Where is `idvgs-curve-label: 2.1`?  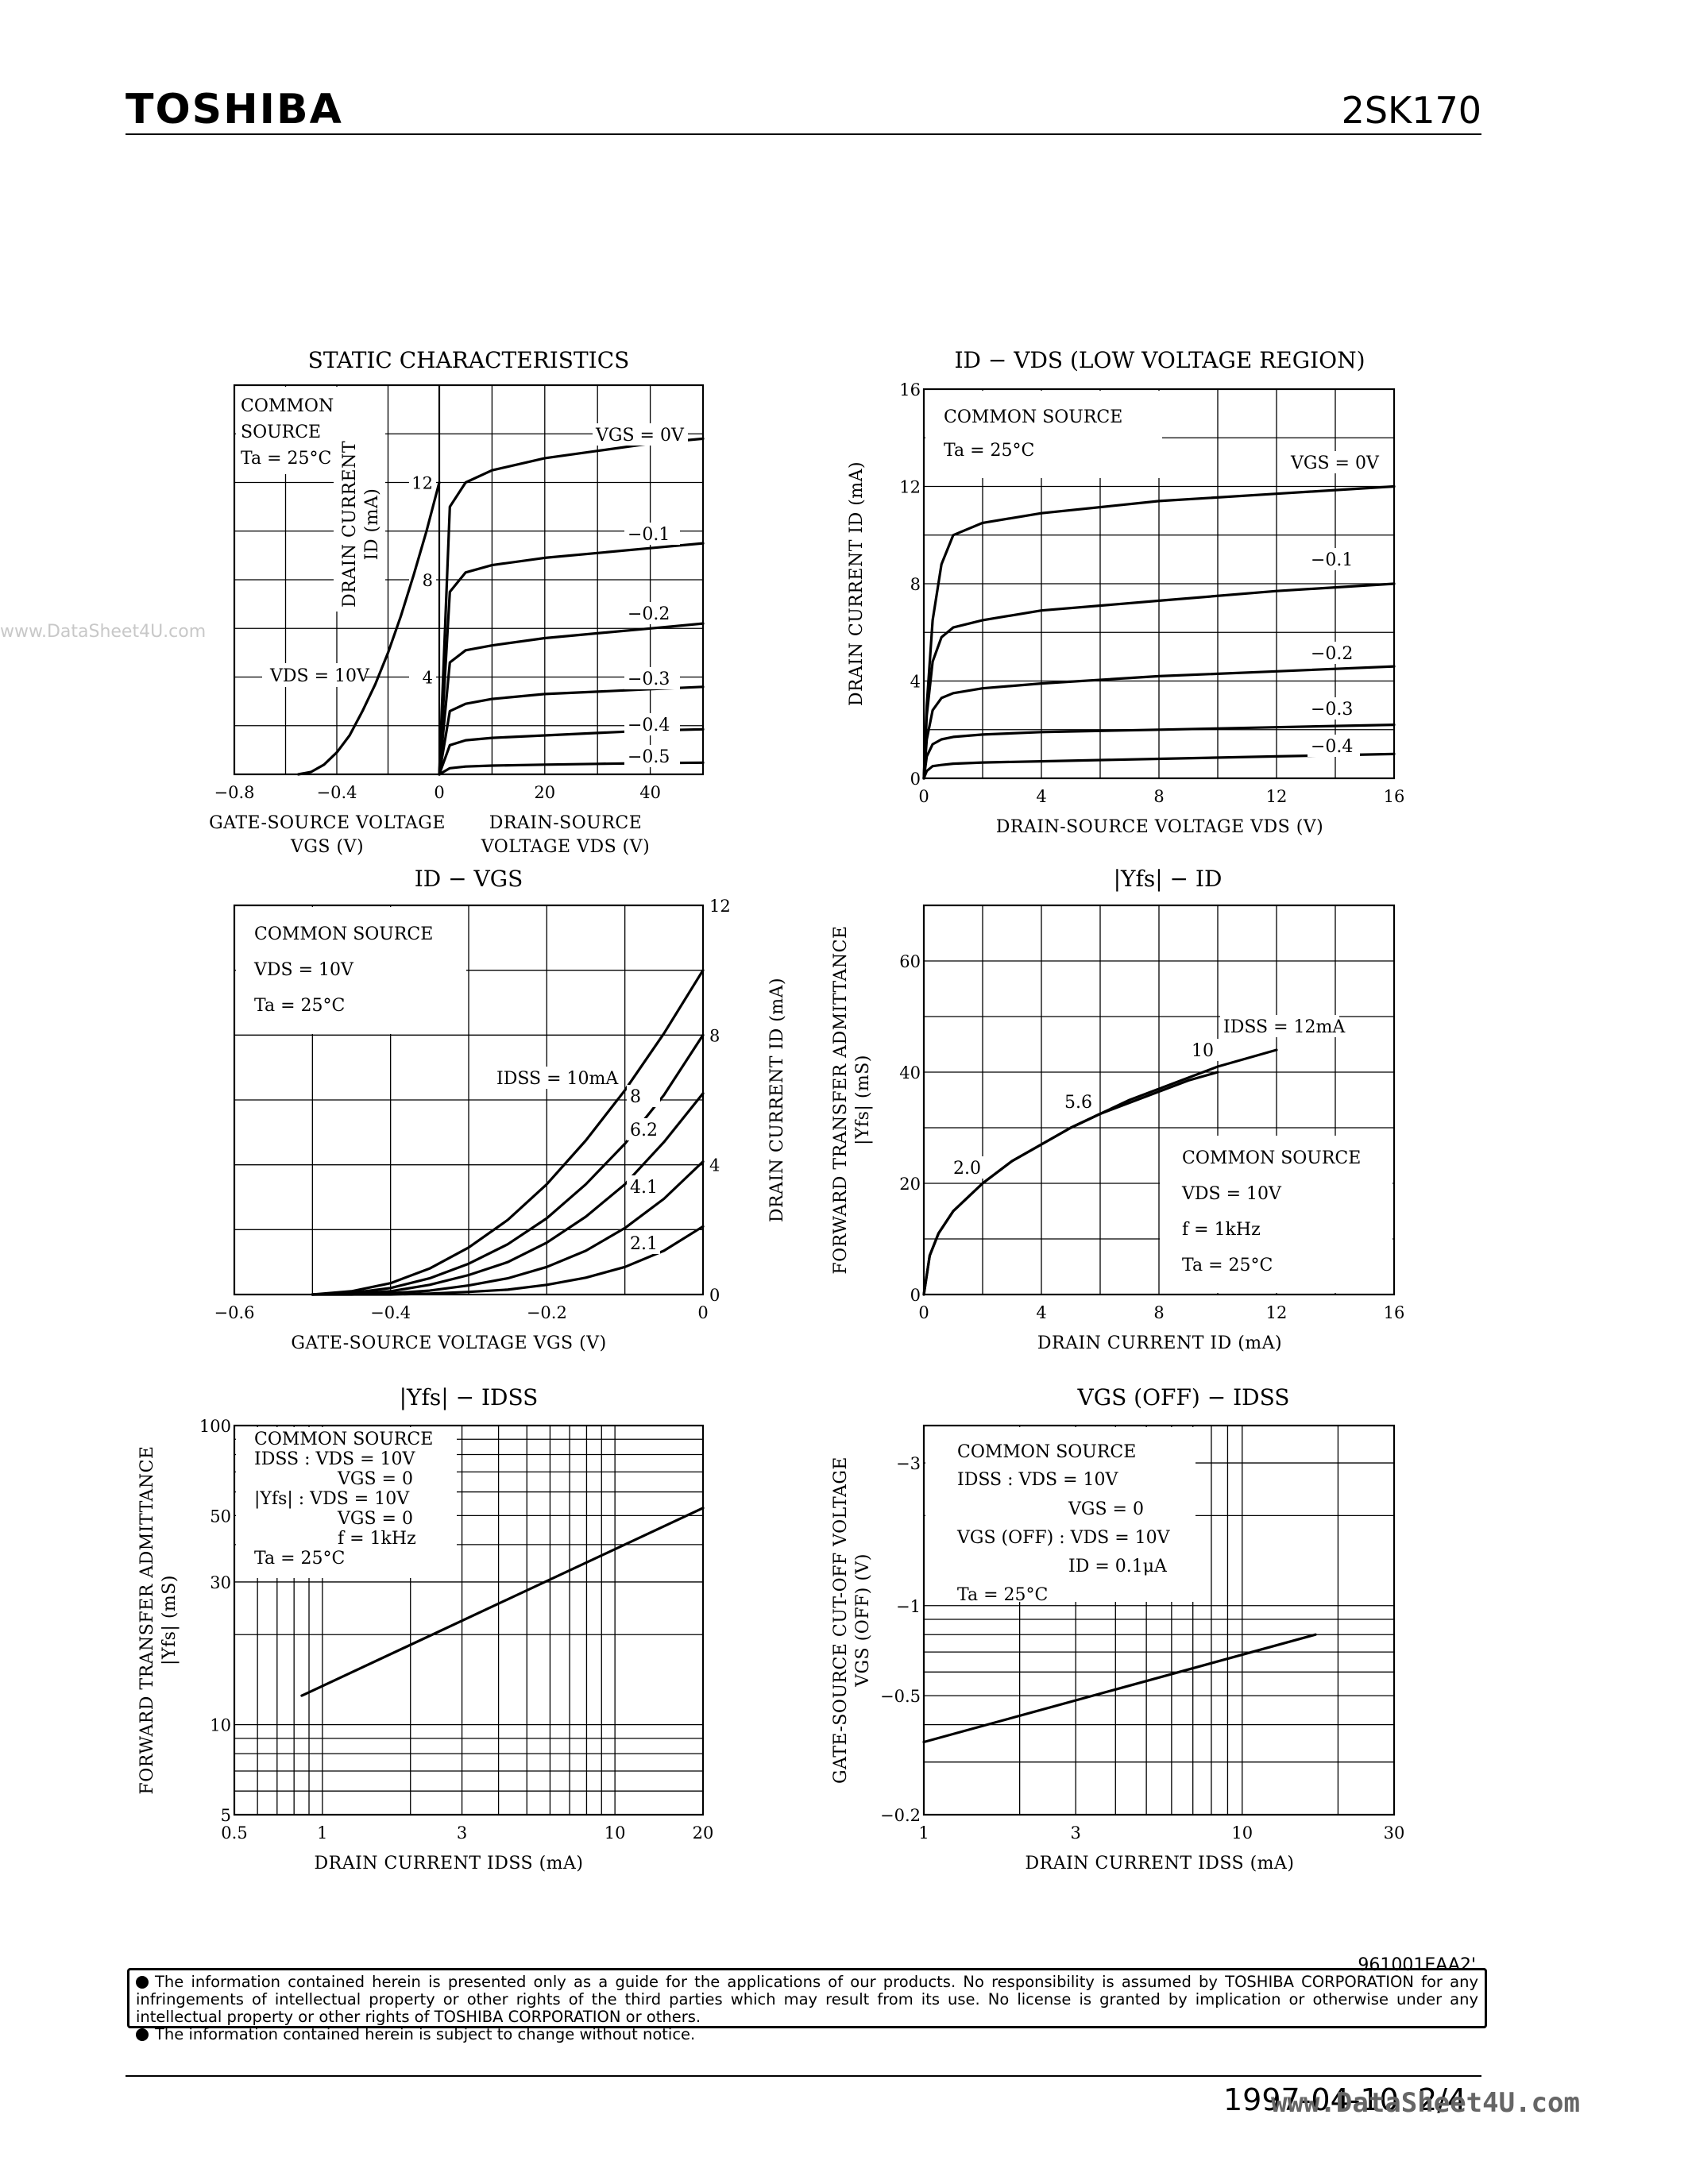 idvgs-curve-label: 2.1 is located at coordinates (644, 1244).